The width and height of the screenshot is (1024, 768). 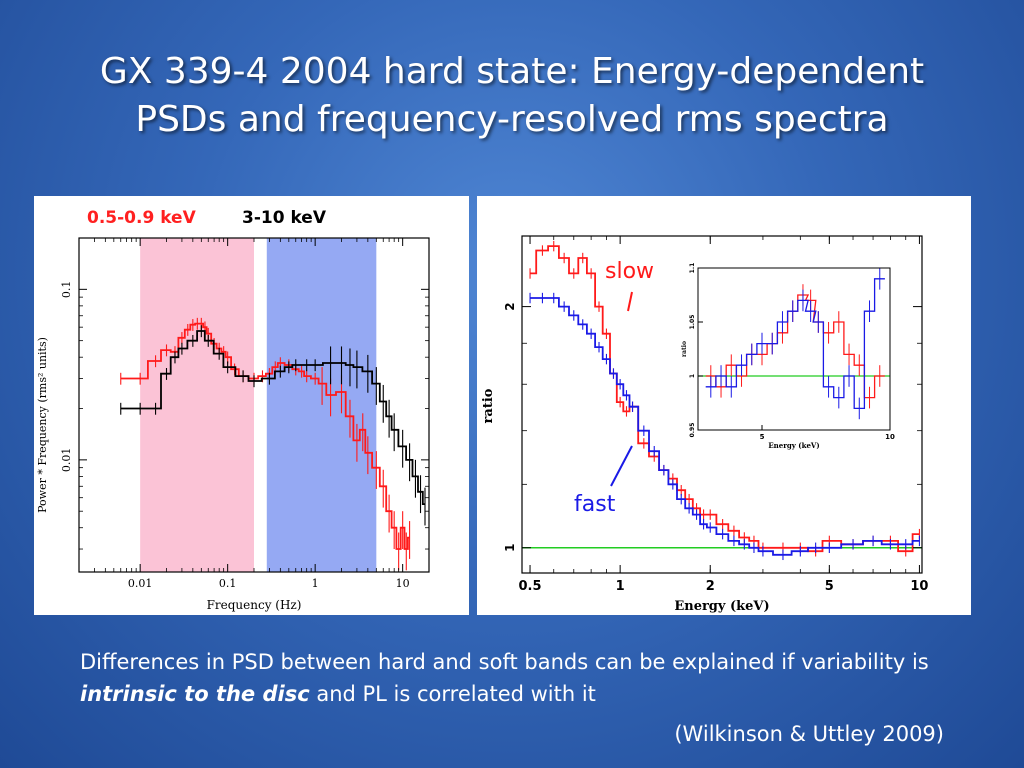 I want to click on rms-xtick-label: 1, so click(x=620, y=586).